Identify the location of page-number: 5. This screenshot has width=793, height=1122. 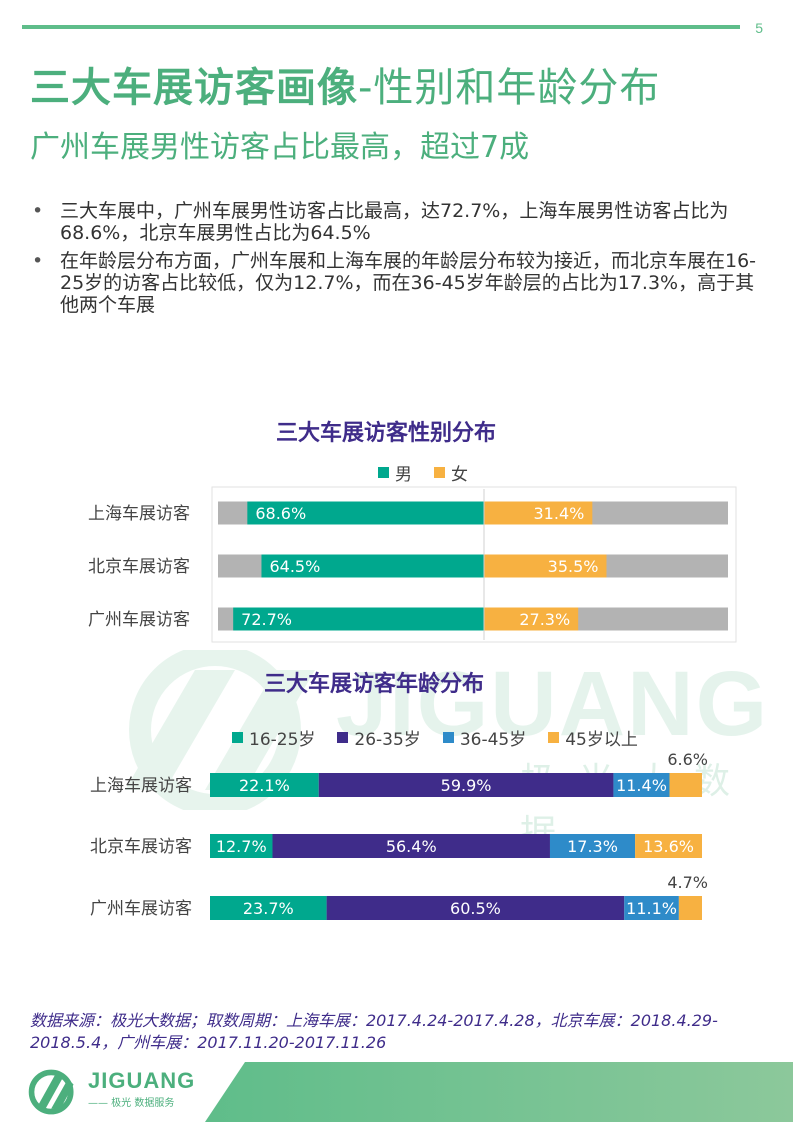
(759, 28).